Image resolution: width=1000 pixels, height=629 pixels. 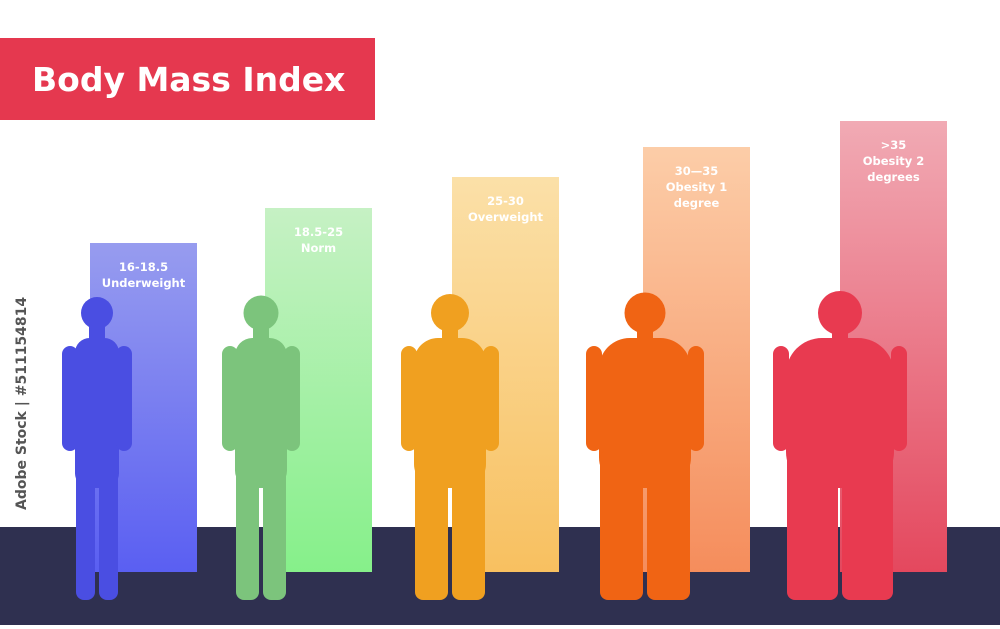 I want to click on bmi-name: degree, so click(x=697, y=203).